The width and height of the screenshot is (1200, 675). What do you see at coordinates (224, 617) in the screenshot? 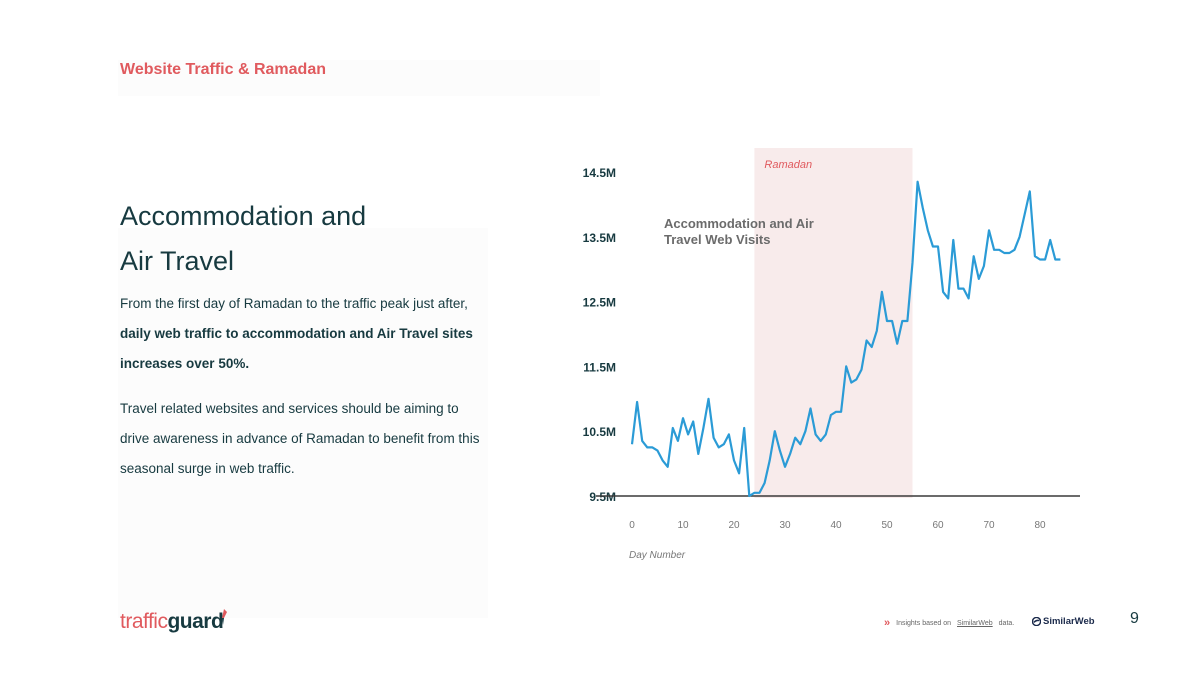
I see `trafficguard-mark-icon` at bounding box center [224, 617].